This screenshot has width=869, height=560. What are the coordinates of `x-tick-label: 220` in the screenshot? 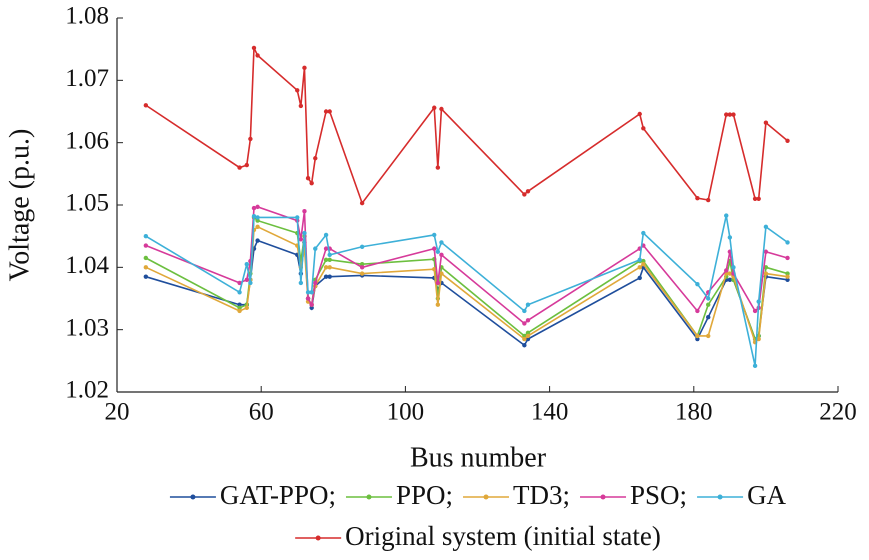 It's located at (838, 412).